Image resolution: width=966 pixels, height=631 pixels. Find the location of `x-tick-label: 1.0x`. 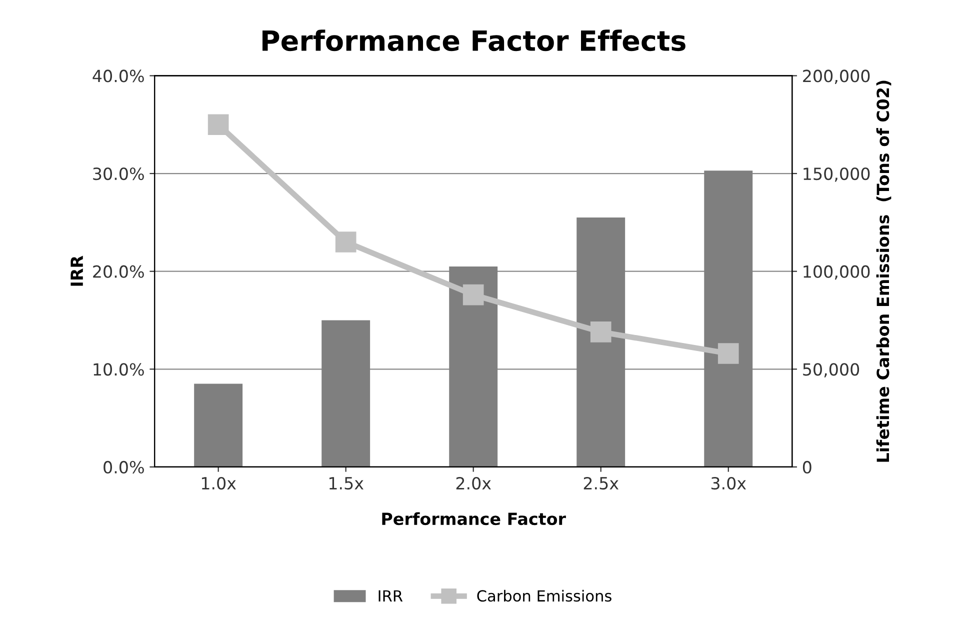

x-tick-label: 1.0x is located at coordinates (219, 483).